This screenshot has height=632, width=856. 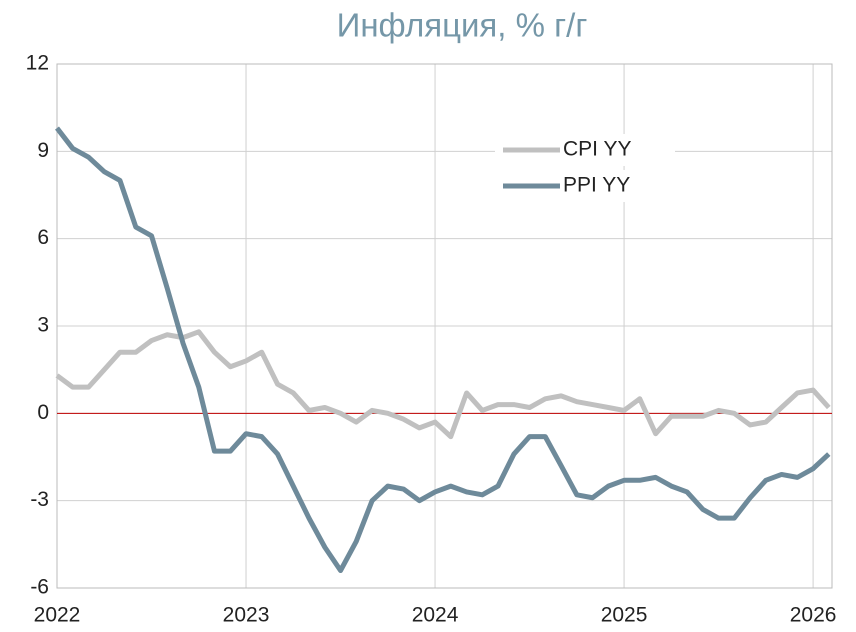 What do you see at coordinates (37, 63) in the screenshot?
I see `y-tick-label: 12` at bounding box center [37, 63].